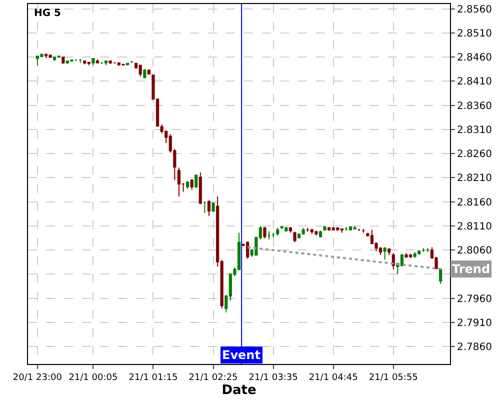  Describe the element at coordinates (333, 377) in the screenshot. I see `x-tick-label: 21/1 04:45` at that location.